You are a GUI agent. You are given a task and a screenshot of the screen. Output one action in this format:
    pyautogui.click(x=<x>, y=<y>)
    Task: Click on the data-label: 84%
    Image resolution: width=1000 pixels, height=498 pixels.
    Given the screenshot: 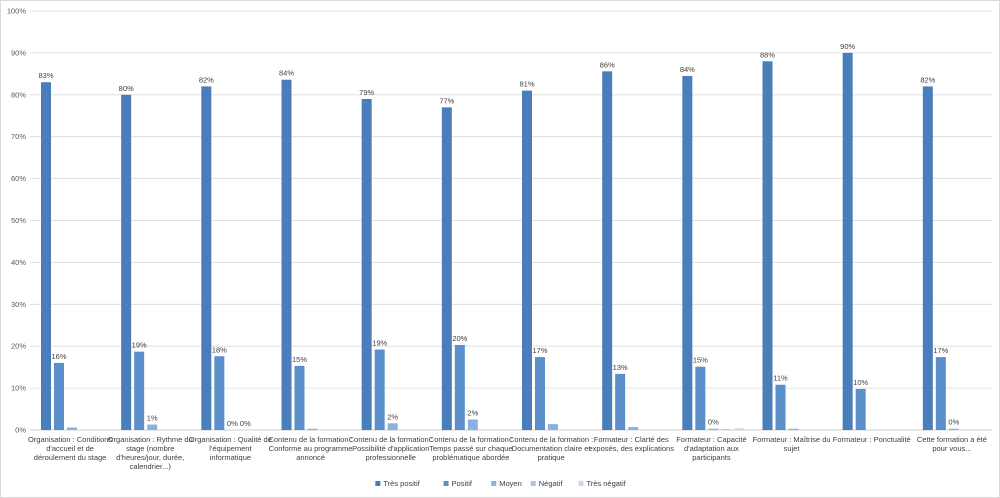 What is the action you would take?
    pyautogui.click(x=286, y=73)
    